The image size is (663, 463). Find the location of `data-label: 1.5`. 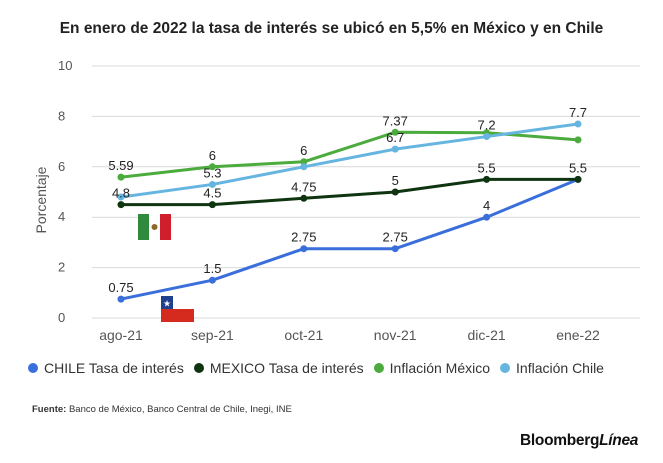

data-label: 1.5 is located at coordinates (212, 268).